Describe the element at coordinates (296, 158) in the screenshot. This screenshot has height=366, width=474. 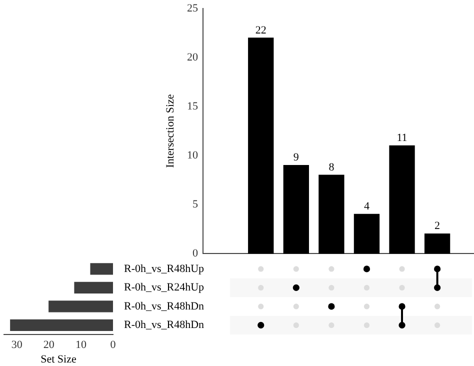
I see `data-label: 9` at that location.